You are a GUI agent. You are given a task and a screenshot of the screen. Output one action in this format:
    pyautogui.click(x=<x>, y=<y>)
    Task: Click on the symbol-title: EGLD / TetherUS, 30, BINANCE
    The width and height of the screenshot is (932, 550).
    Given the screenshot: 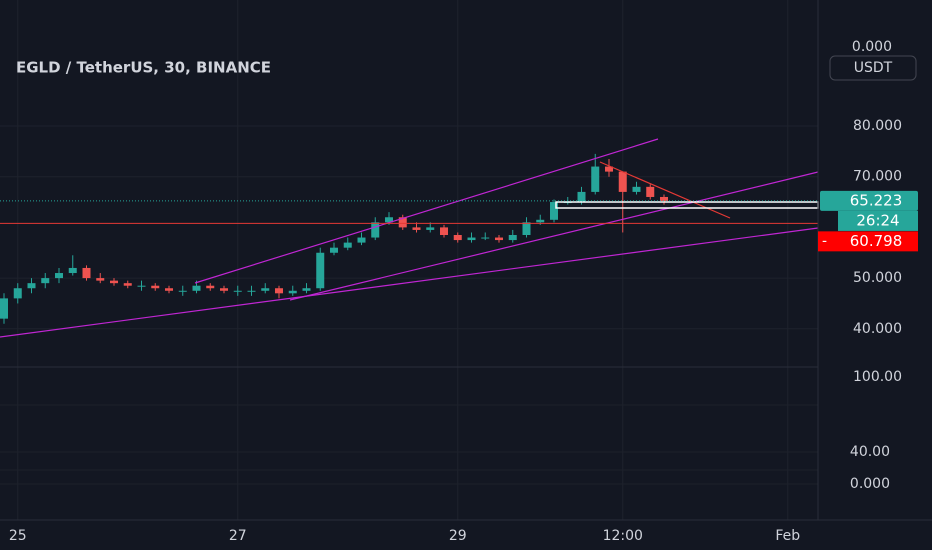 What is the action you would take?
    pyautogui.click(x=143, y=68)
    